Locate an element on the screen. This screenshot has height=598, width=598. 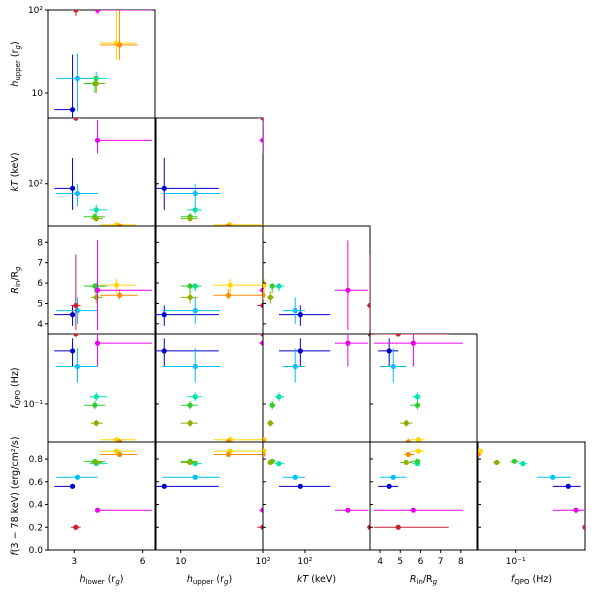
x-tick-label: 3 is located at coordinates (74, 562).